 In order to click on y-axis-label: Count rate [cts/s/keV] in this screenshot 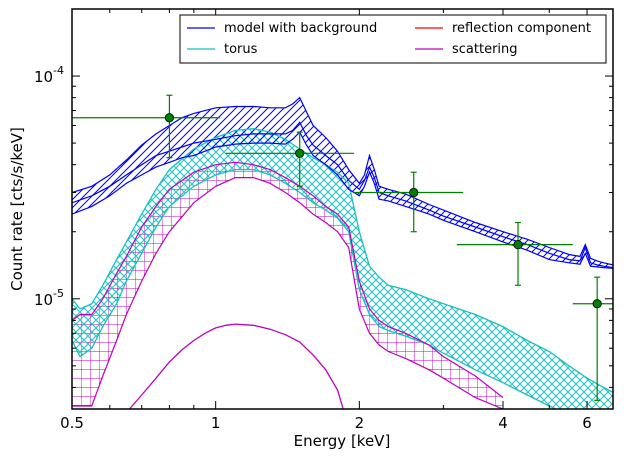, I will do `click(17, 209)`.